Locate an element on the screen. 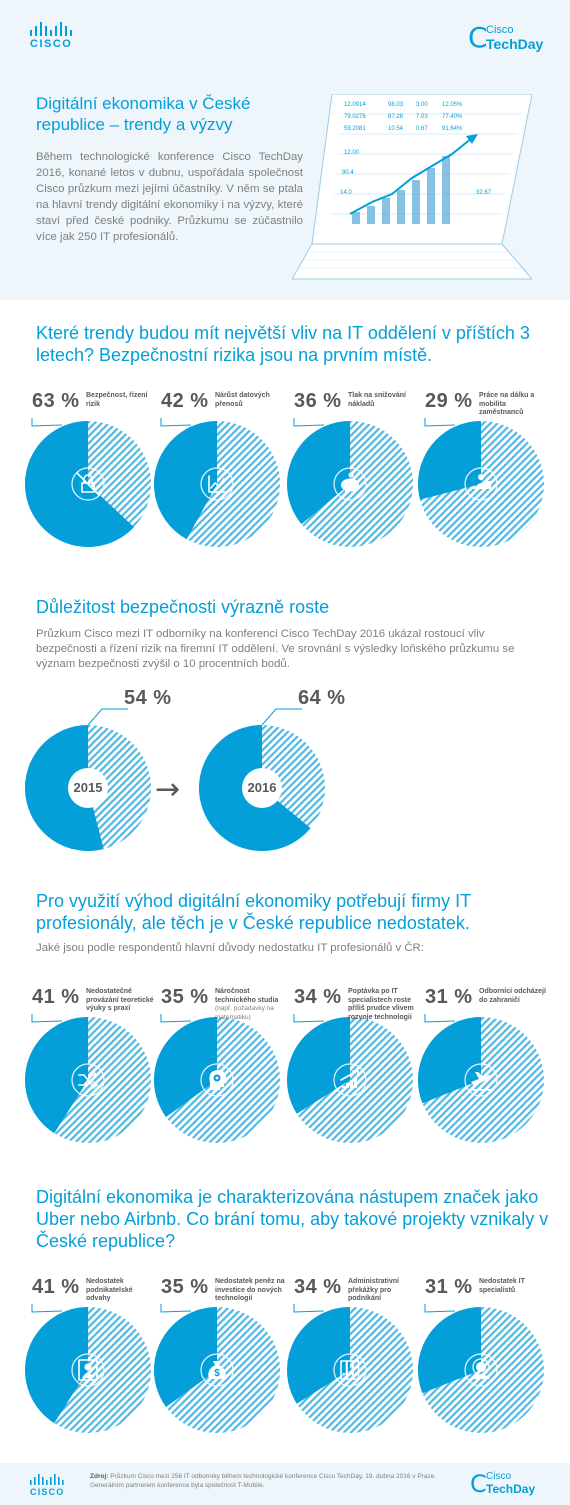 Image resolution: width=570 pixels, height=1505 pixels. arrow-right-icon: → is located at coordinates (168, 789).